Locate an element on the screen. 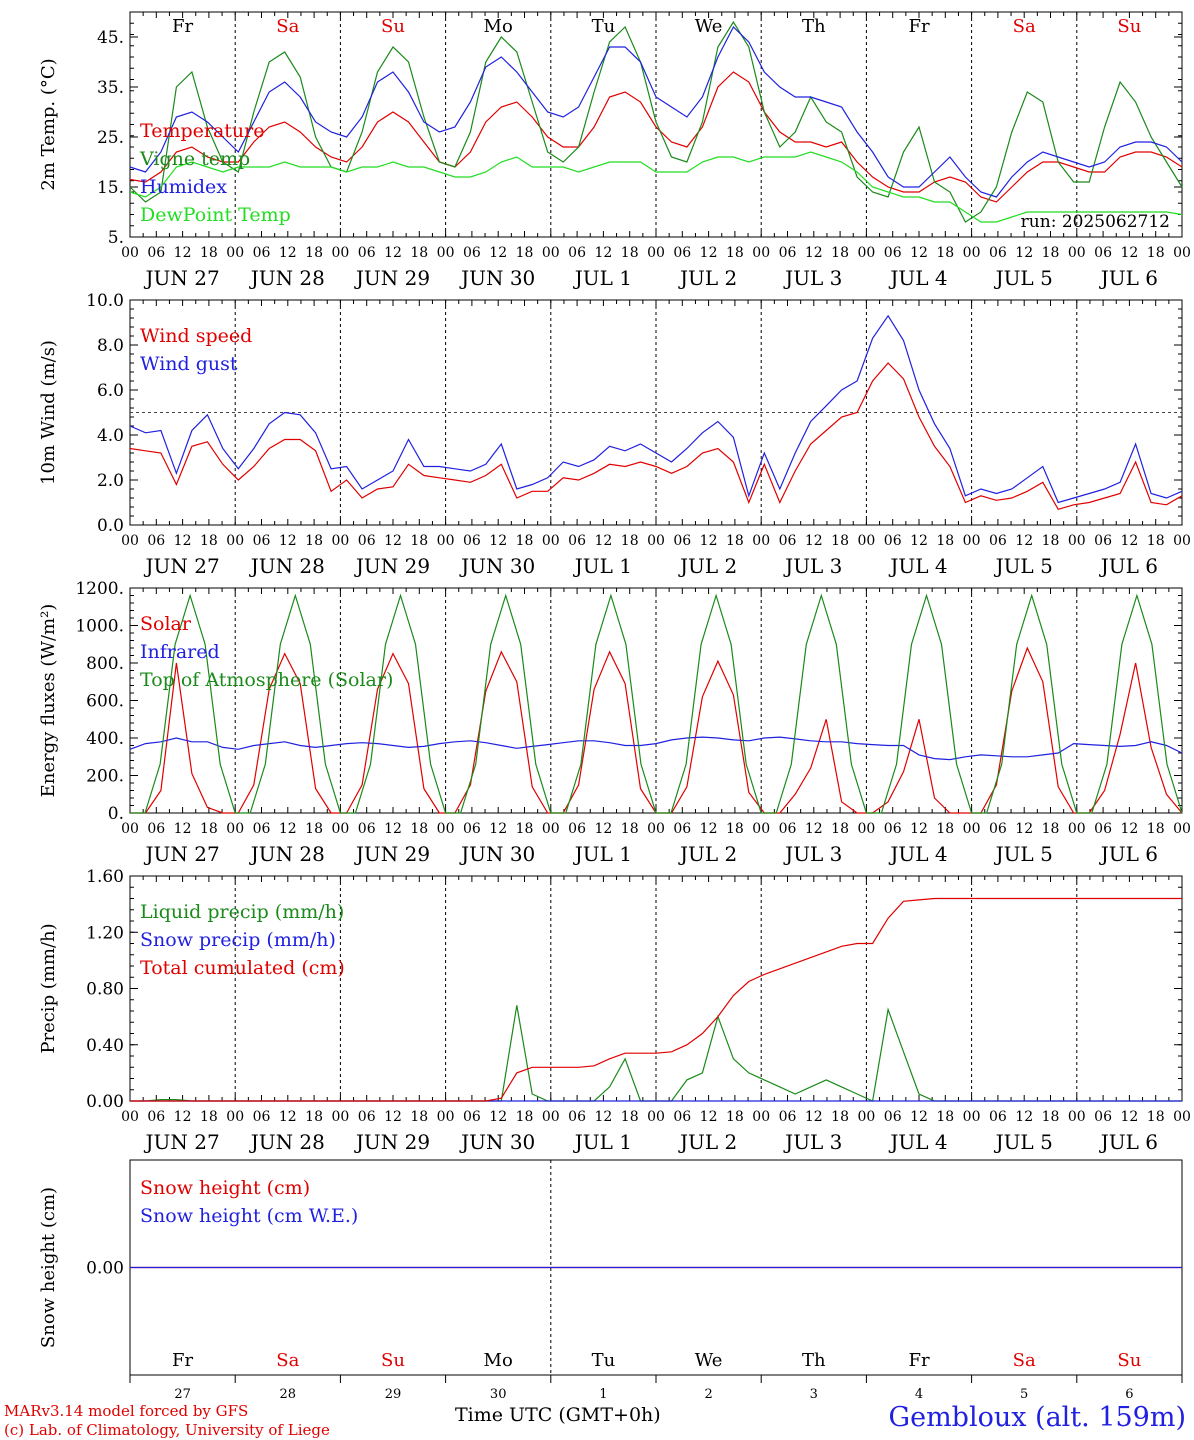 The image size is (1194, 1440). series-line-dewpoint-temp is located at coordinates (656, 187).